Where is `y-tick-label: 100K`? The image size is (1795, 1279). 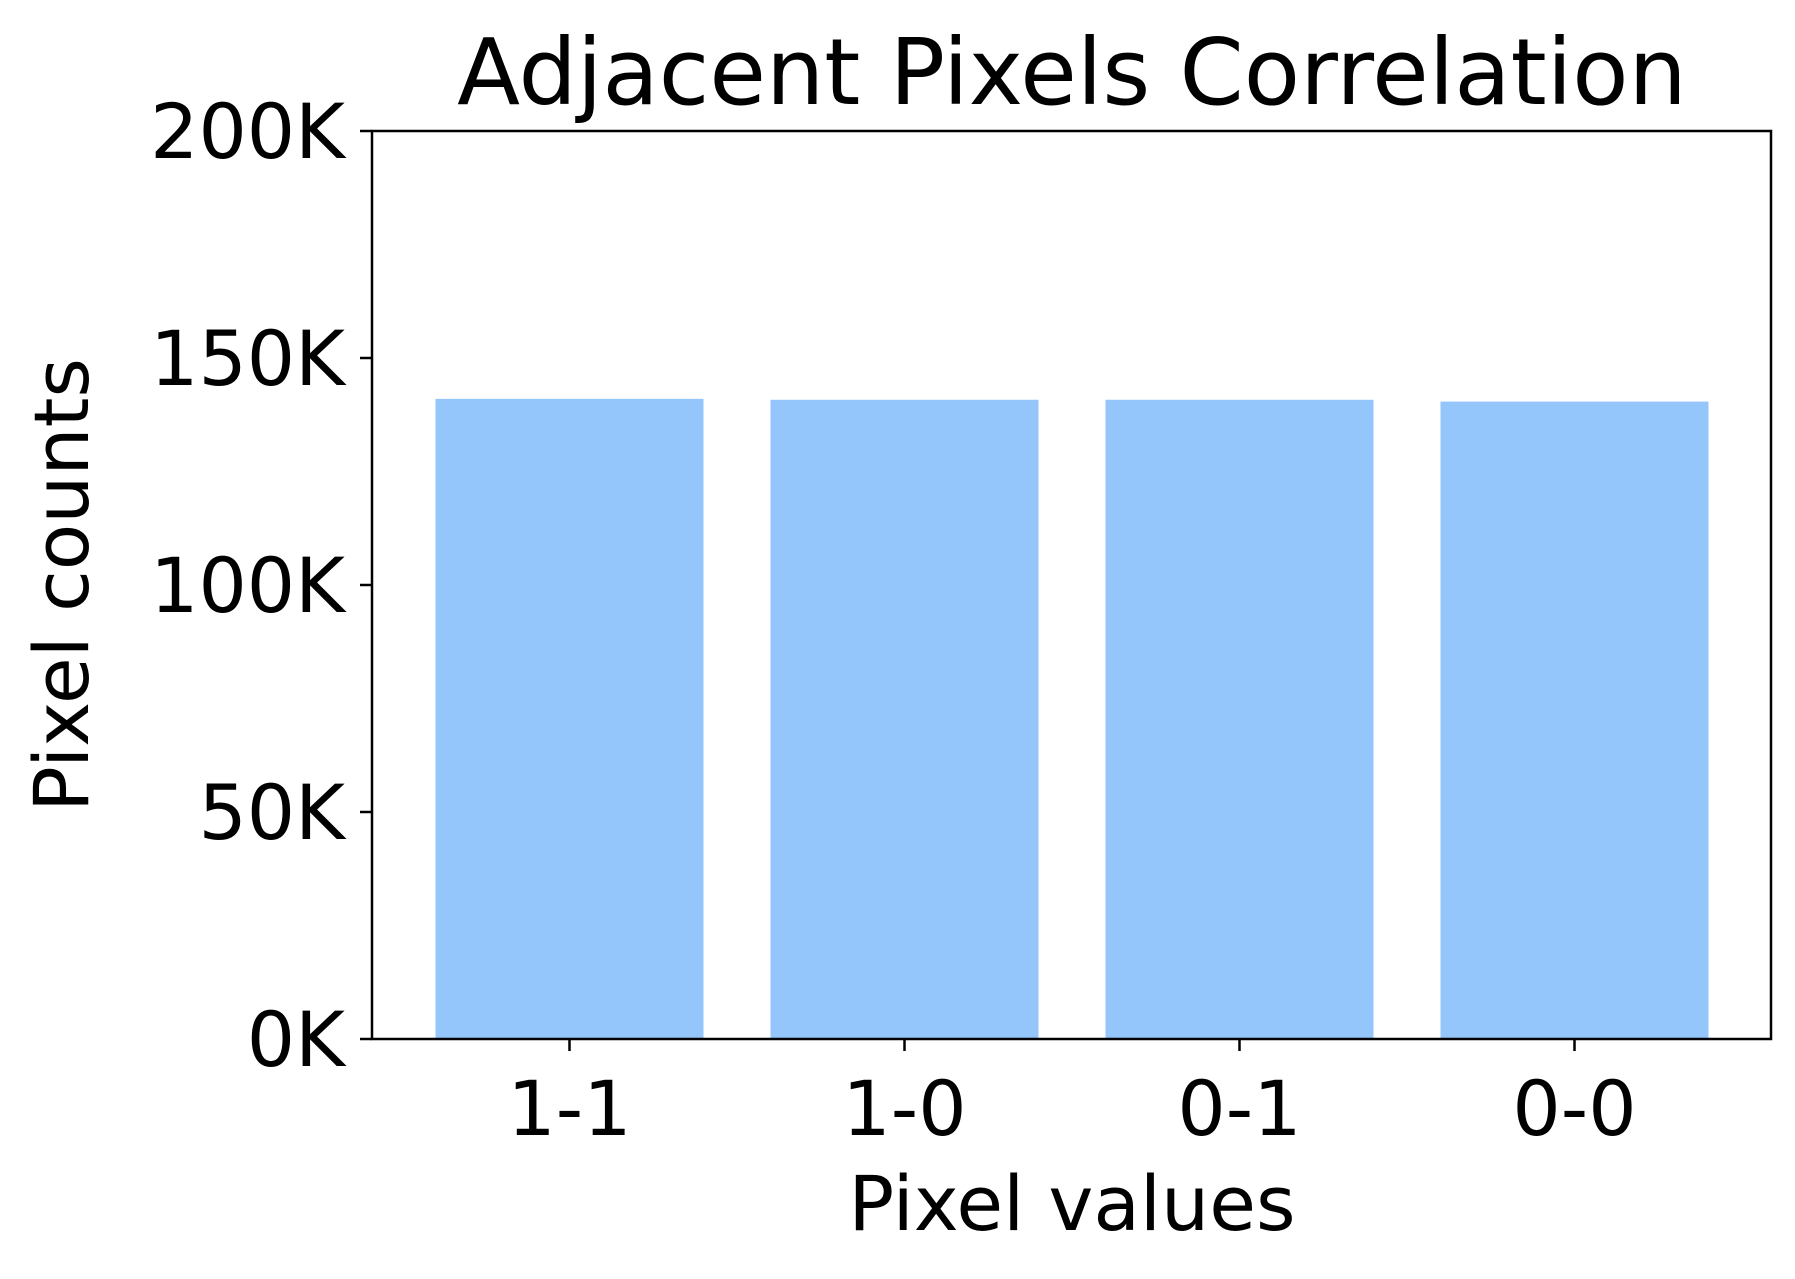 y-tick-label: 100K is located at coordinates (248, 585).